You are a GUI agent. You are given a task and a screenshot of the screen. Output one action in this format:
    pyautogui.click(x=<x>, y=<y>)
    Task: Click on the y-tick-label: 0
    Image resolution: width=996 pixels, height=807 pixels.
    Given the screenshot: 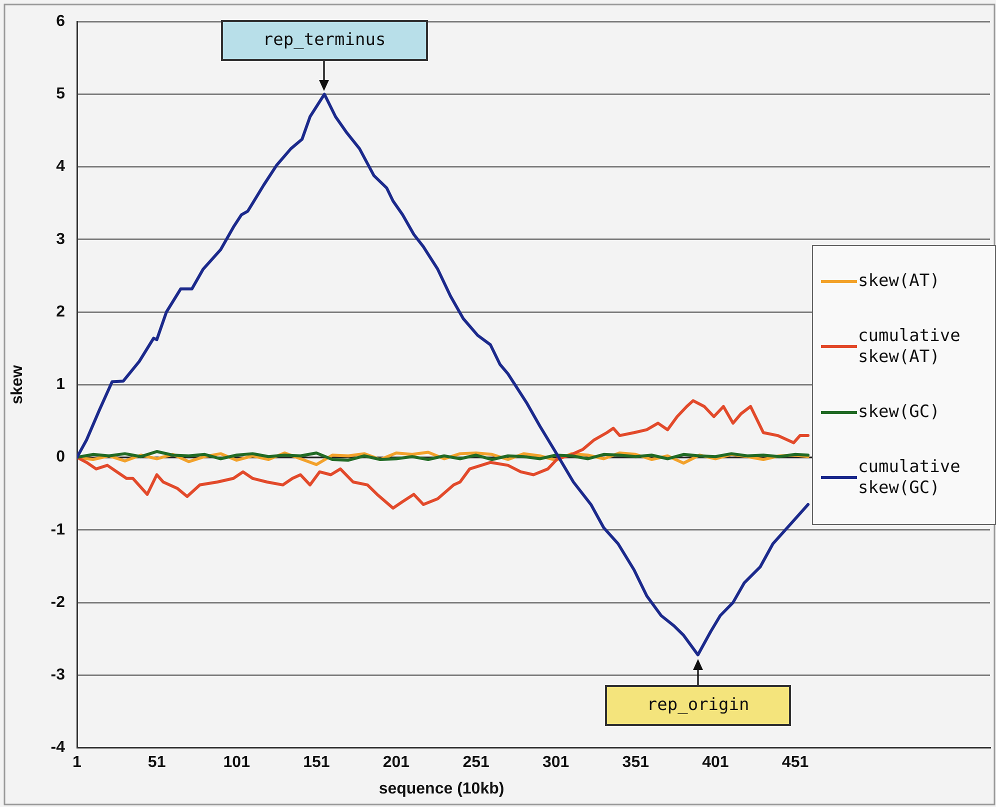 What is the action you would take?
    pyautogui.click(x=61, y=457)
    